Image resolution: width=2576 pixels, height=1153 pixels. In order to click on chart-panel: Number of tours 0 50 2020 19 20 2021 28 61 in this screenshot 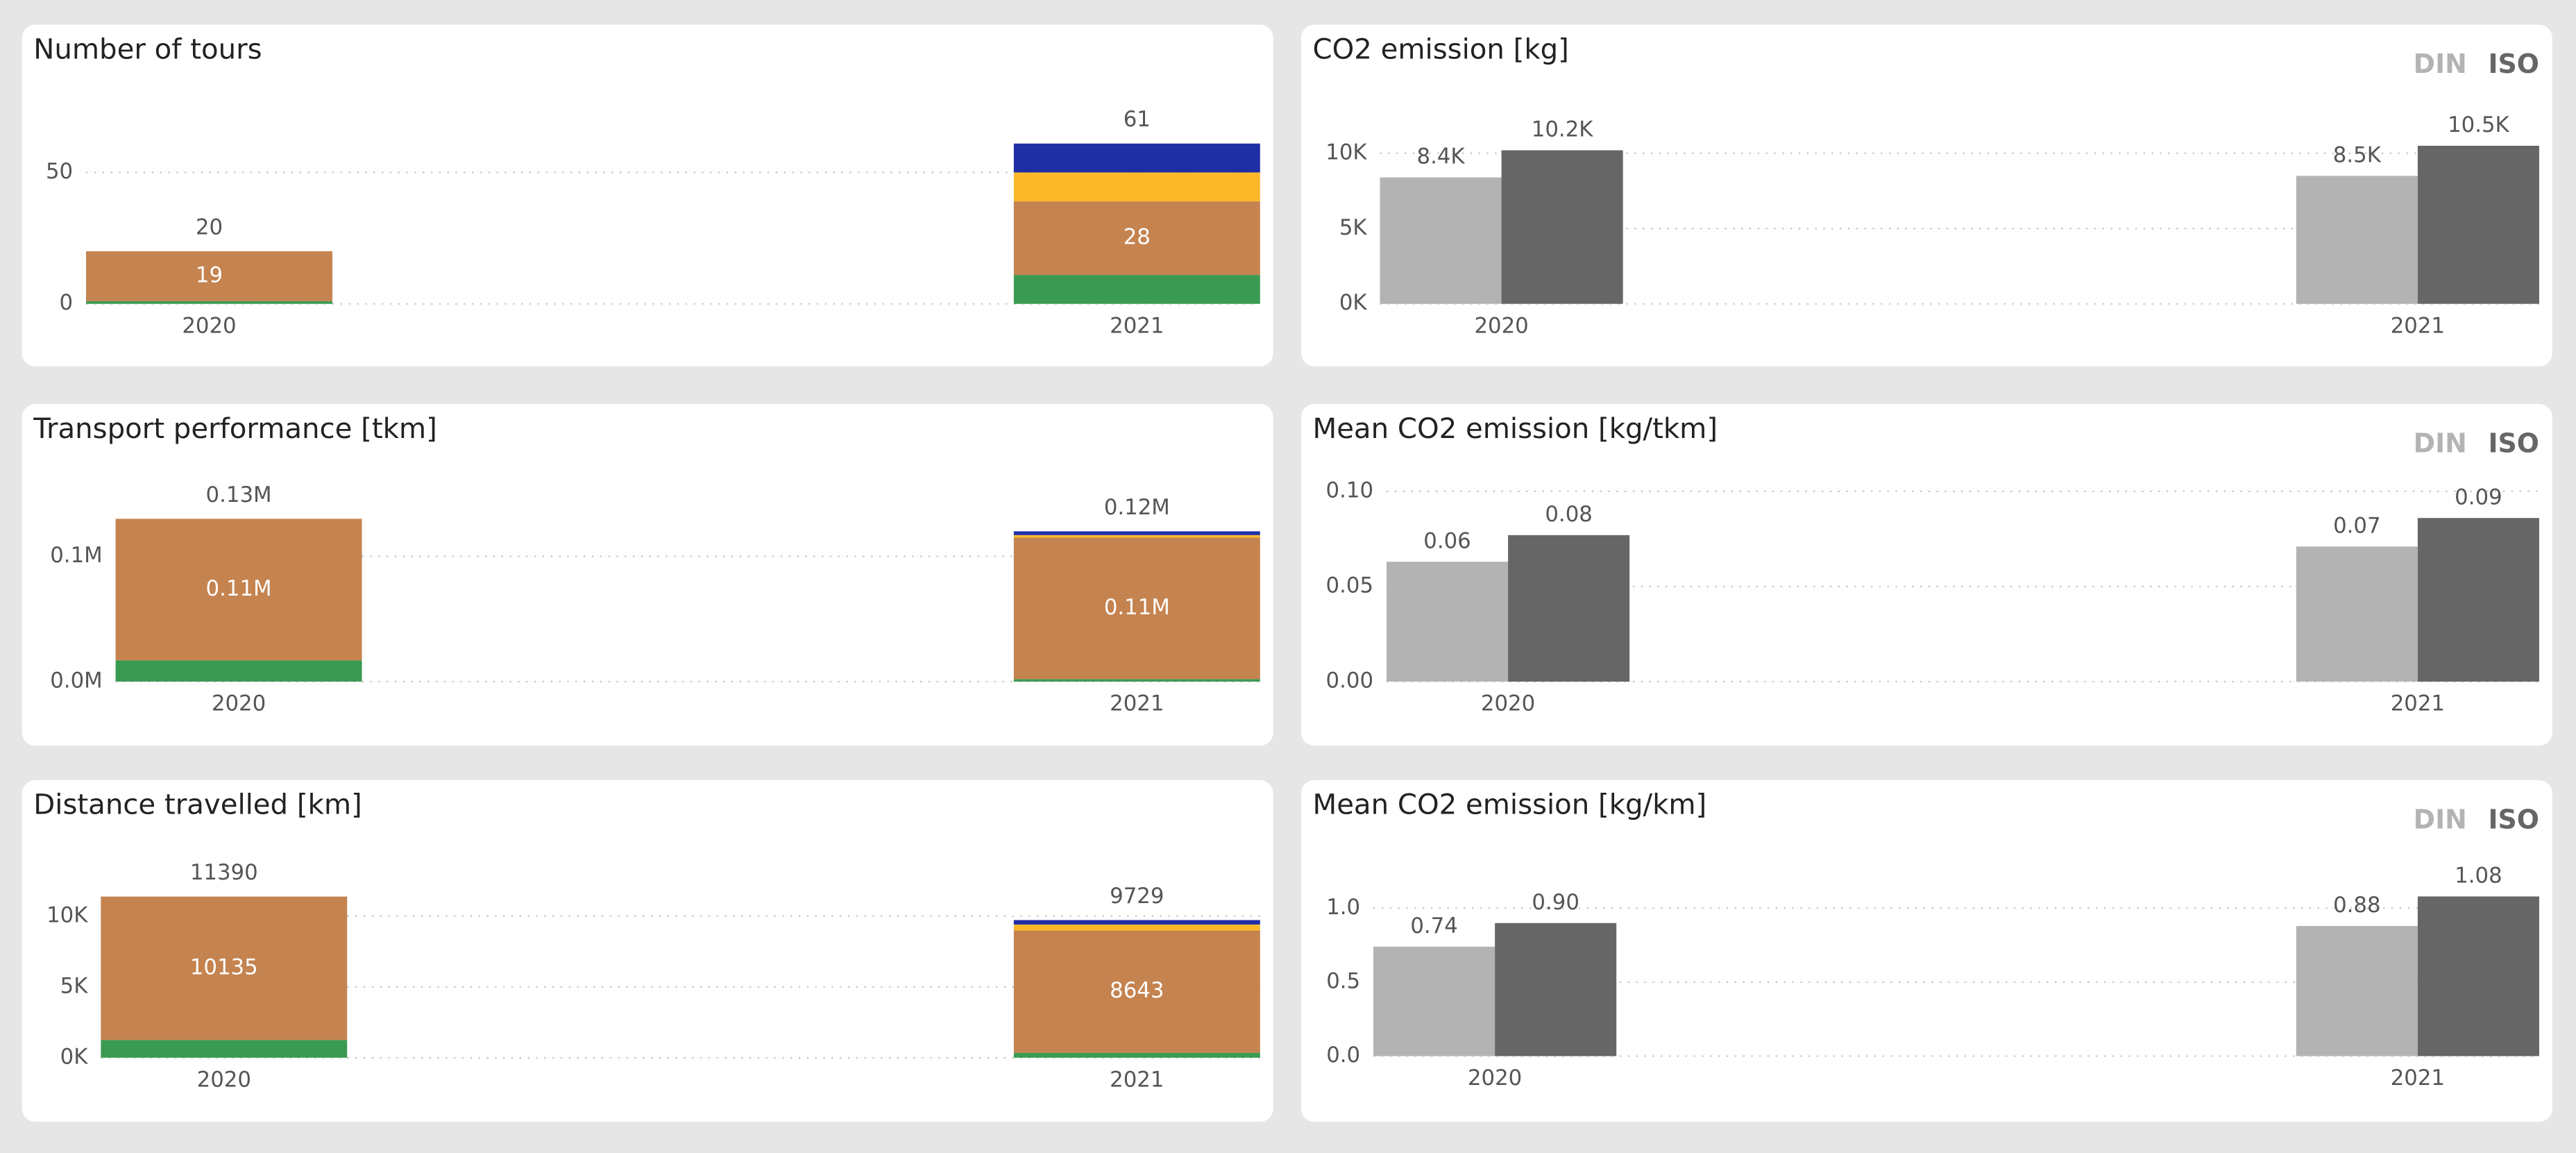, I will do `click(648, 195)`.